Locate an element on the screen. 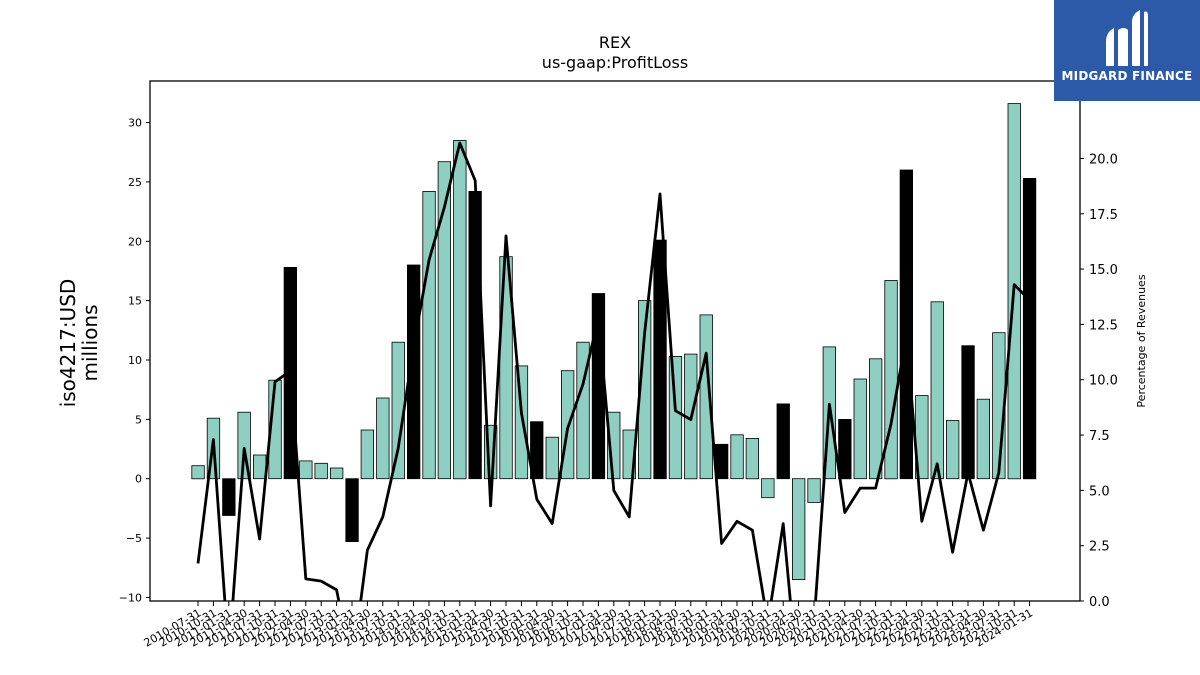 This screenshot has width=1200, height=675. y-left-tick-label: 15 is located at coordinates (135, 301).